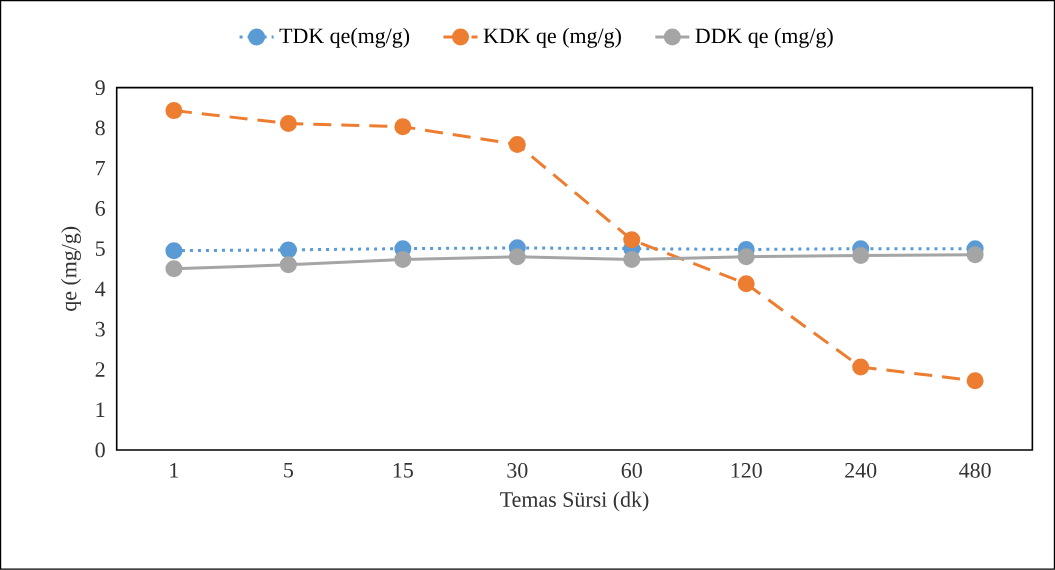 The height and width of the screenshot is (570, 1055). I want to click on legend-label: DDK qe (mg/g), so click(764, 38).